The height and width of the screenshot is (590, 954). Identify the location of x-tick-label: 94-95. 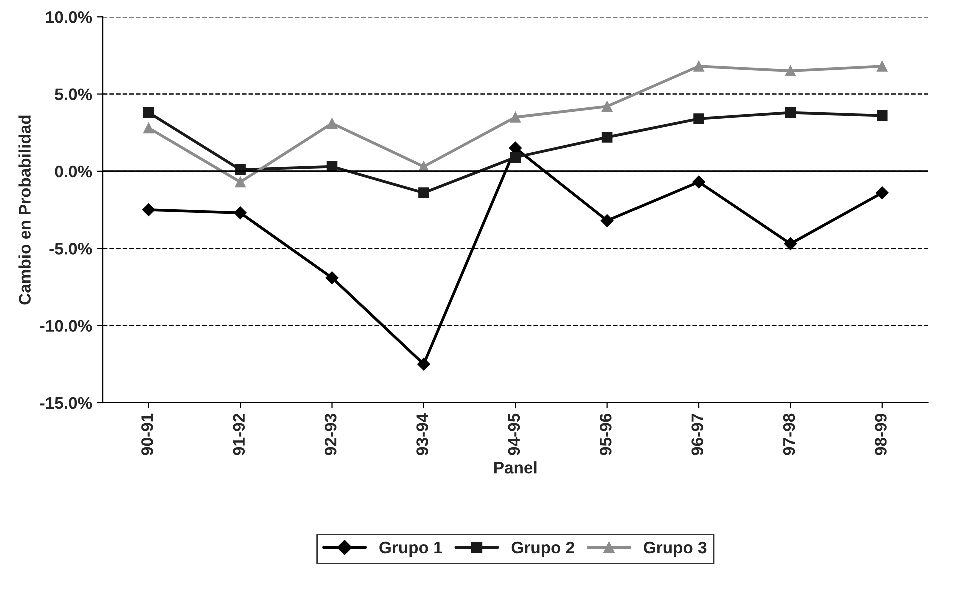
(514, 435).